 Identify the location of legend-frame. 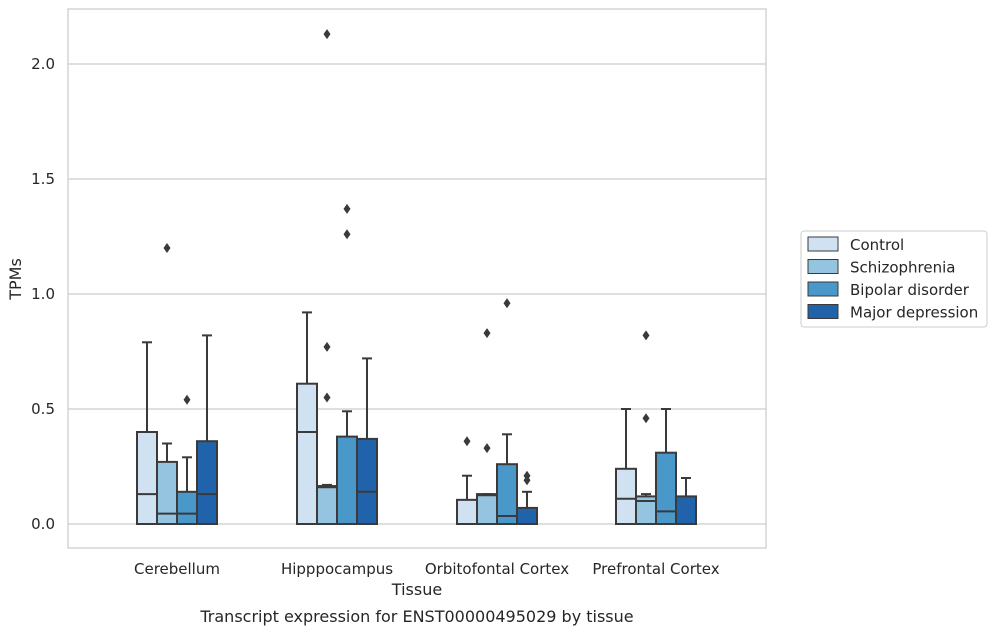
(894, 279).